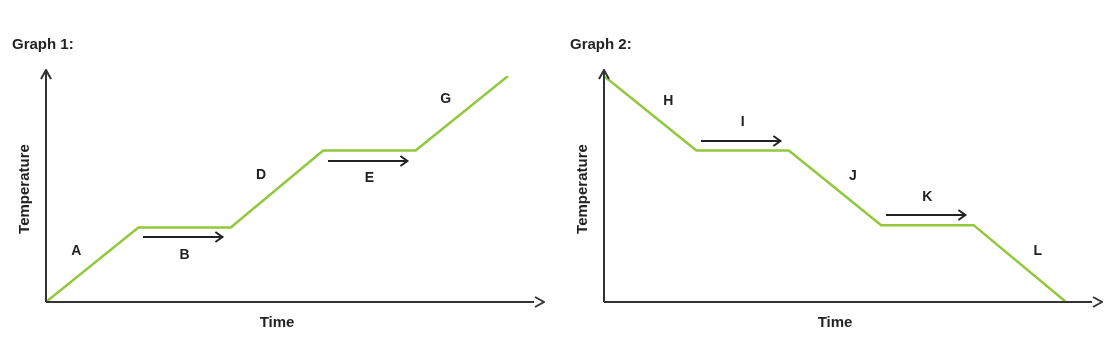 The height and width of the screenshot is (344, 1118). What do you see at coordinates (184, 254) in the screenshot?
I see `annotation: B` at bounding box center [184, 254].